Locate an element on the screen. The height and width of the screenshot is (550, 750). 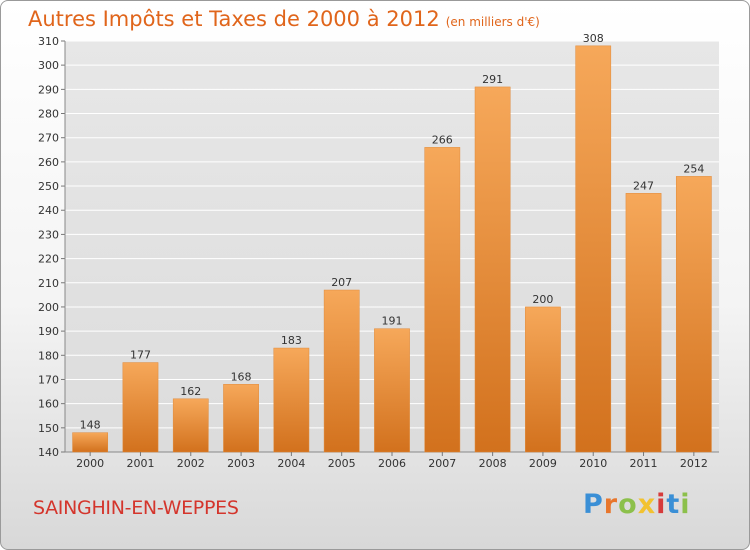
data-label: 148 is located at coordinates (90, 425).